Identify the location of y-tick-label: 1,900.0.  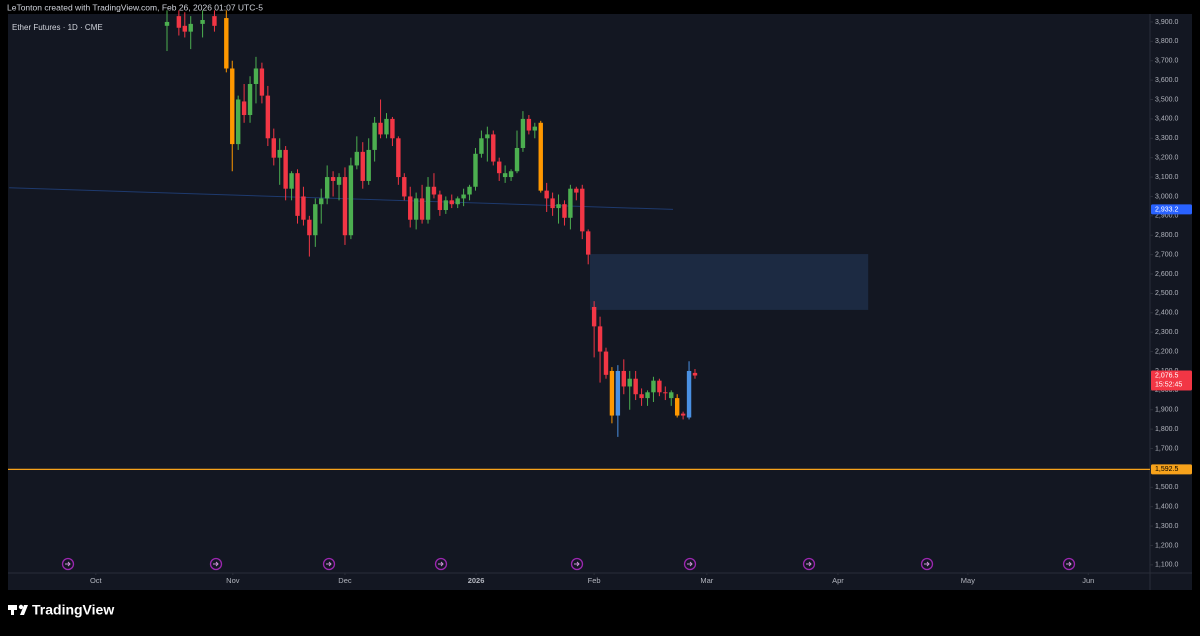
(1166, 410).